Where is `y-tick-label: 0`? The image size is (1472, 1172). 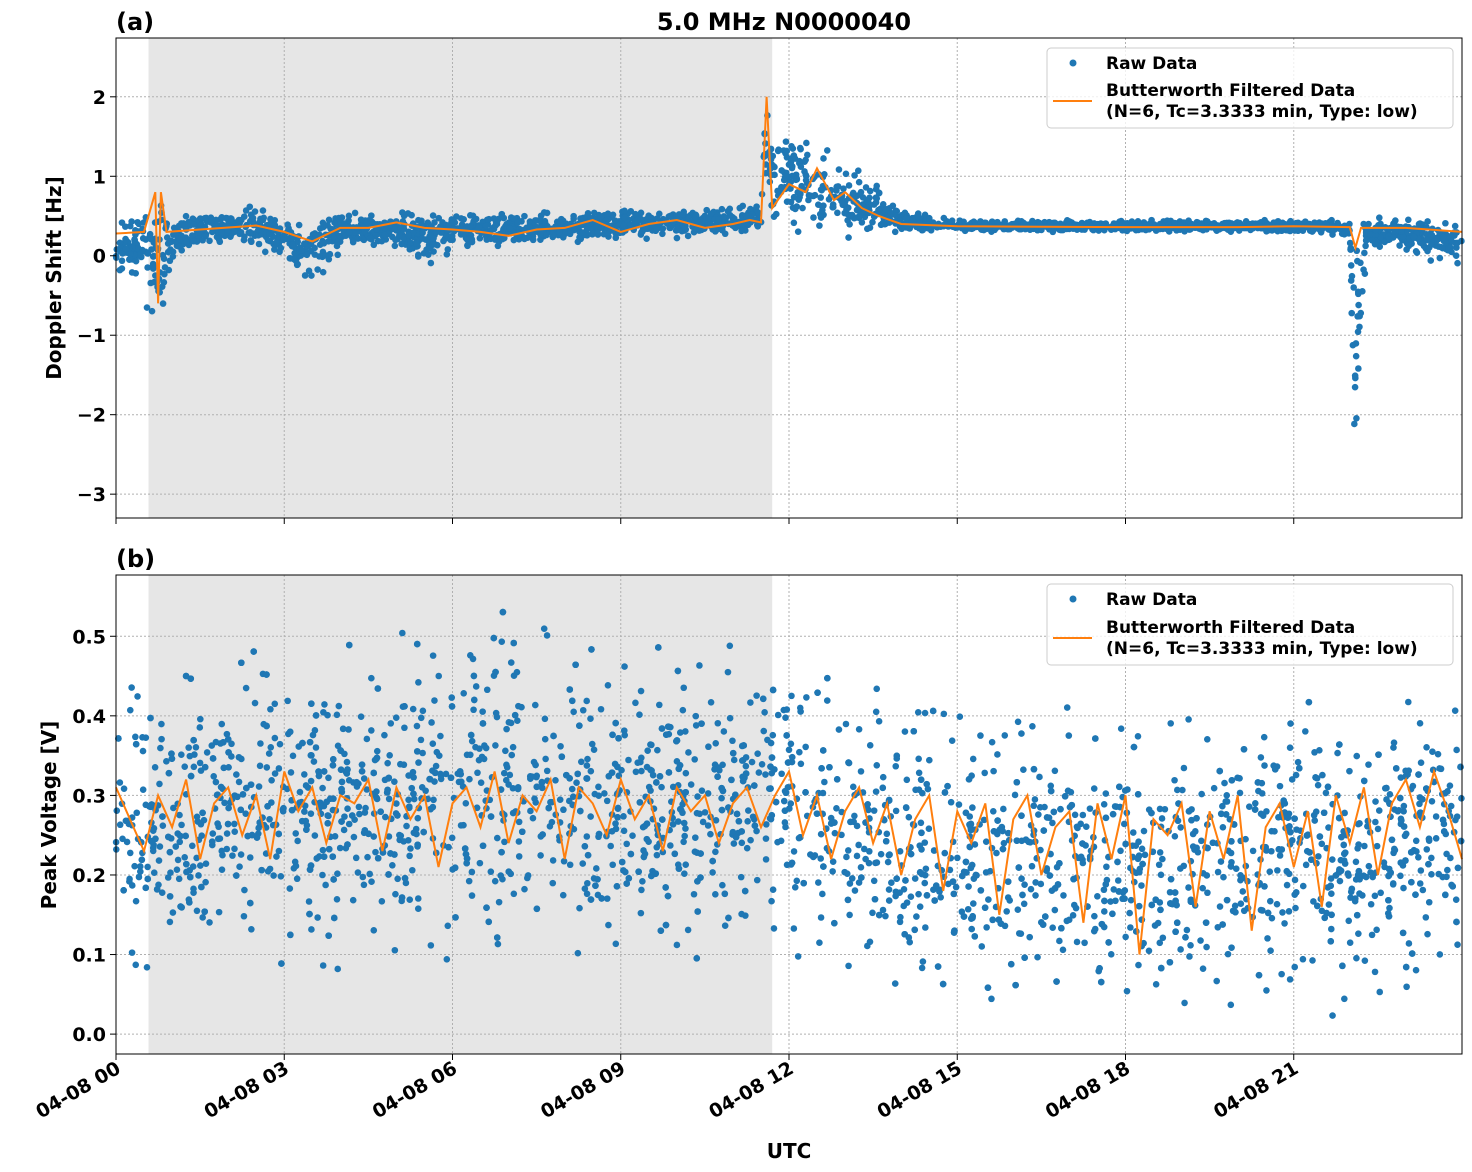
y-tick-label: 0 is located at coordinates (99, 257).